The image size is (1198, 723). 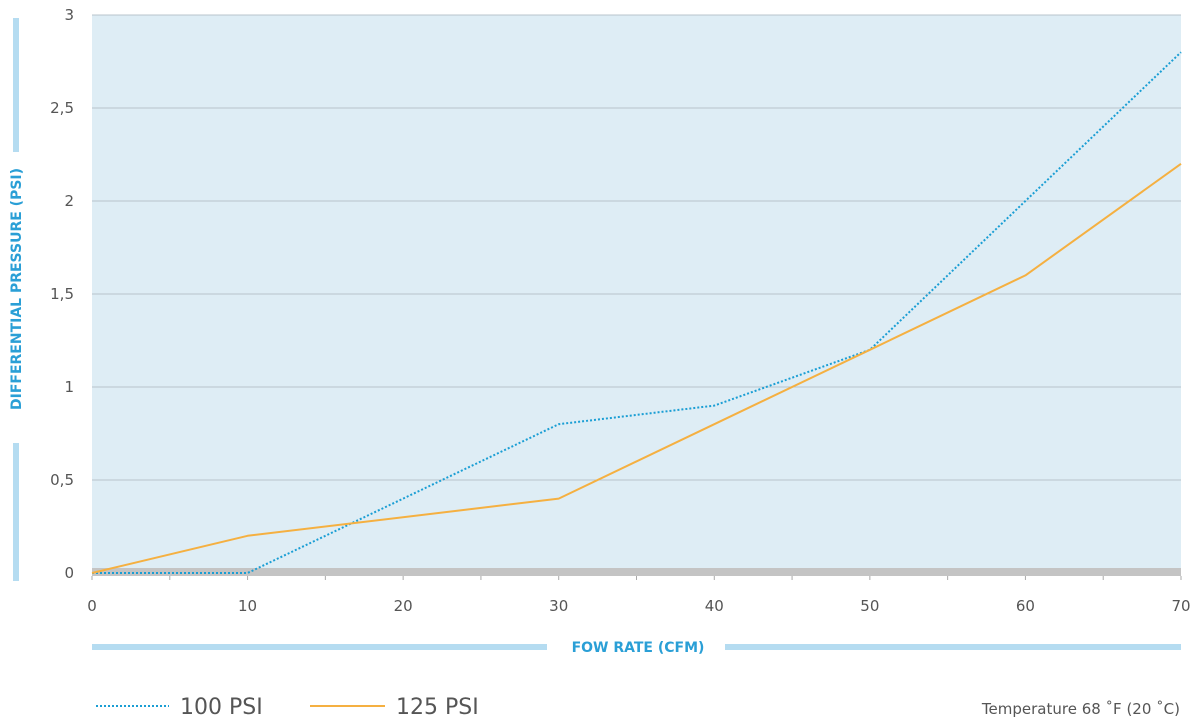 I want to click on y-tick-label-5: 2,5, so click(x=62, y=108).